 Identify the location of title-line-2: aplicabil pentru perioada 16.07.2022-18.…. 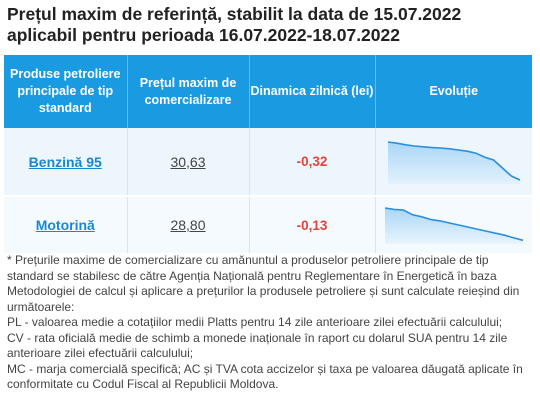
(203, 35).